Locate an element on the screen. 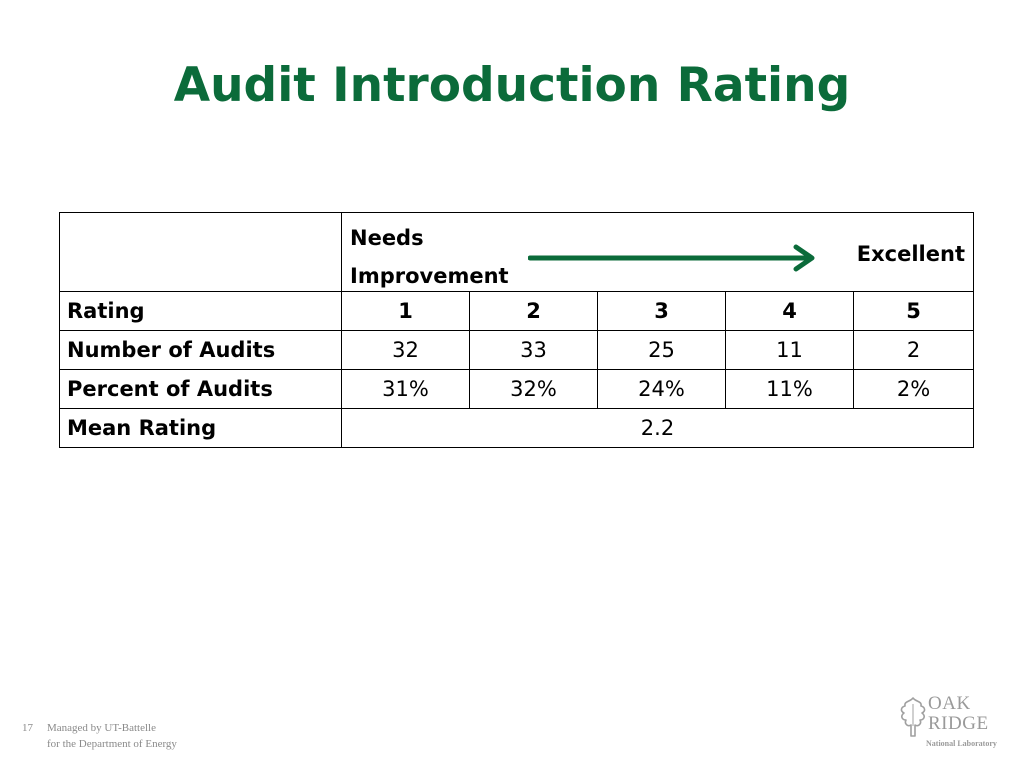  logo-line2: RIDGE is located at coordinates (958, 723).